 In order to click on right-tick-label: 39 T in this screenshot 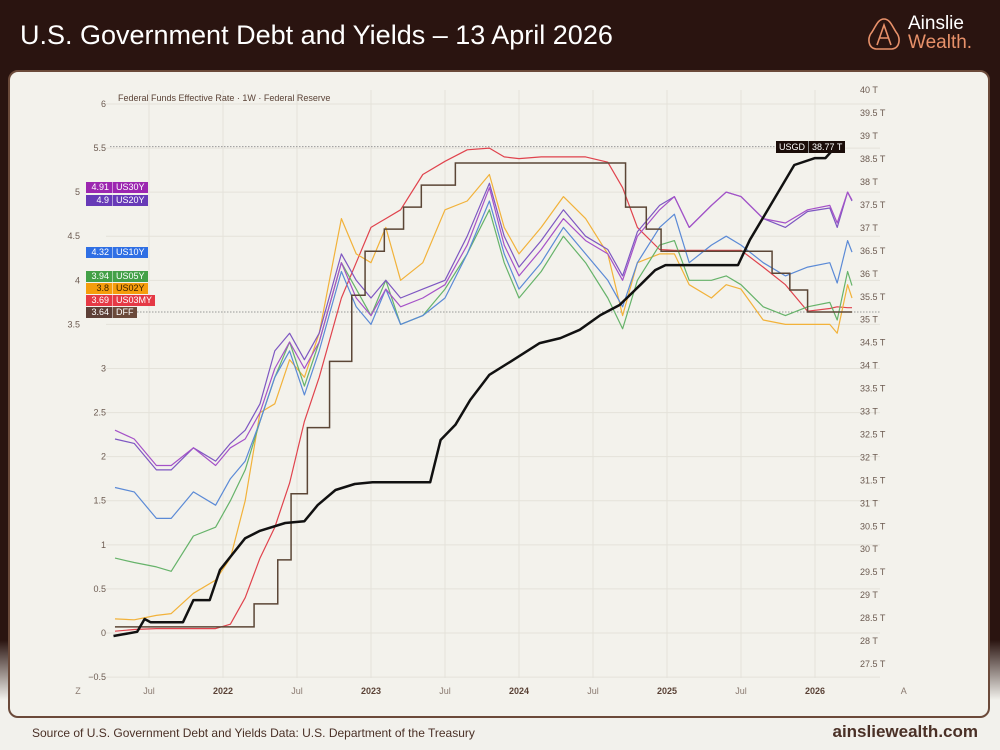, I will do `click(869, 136)`.